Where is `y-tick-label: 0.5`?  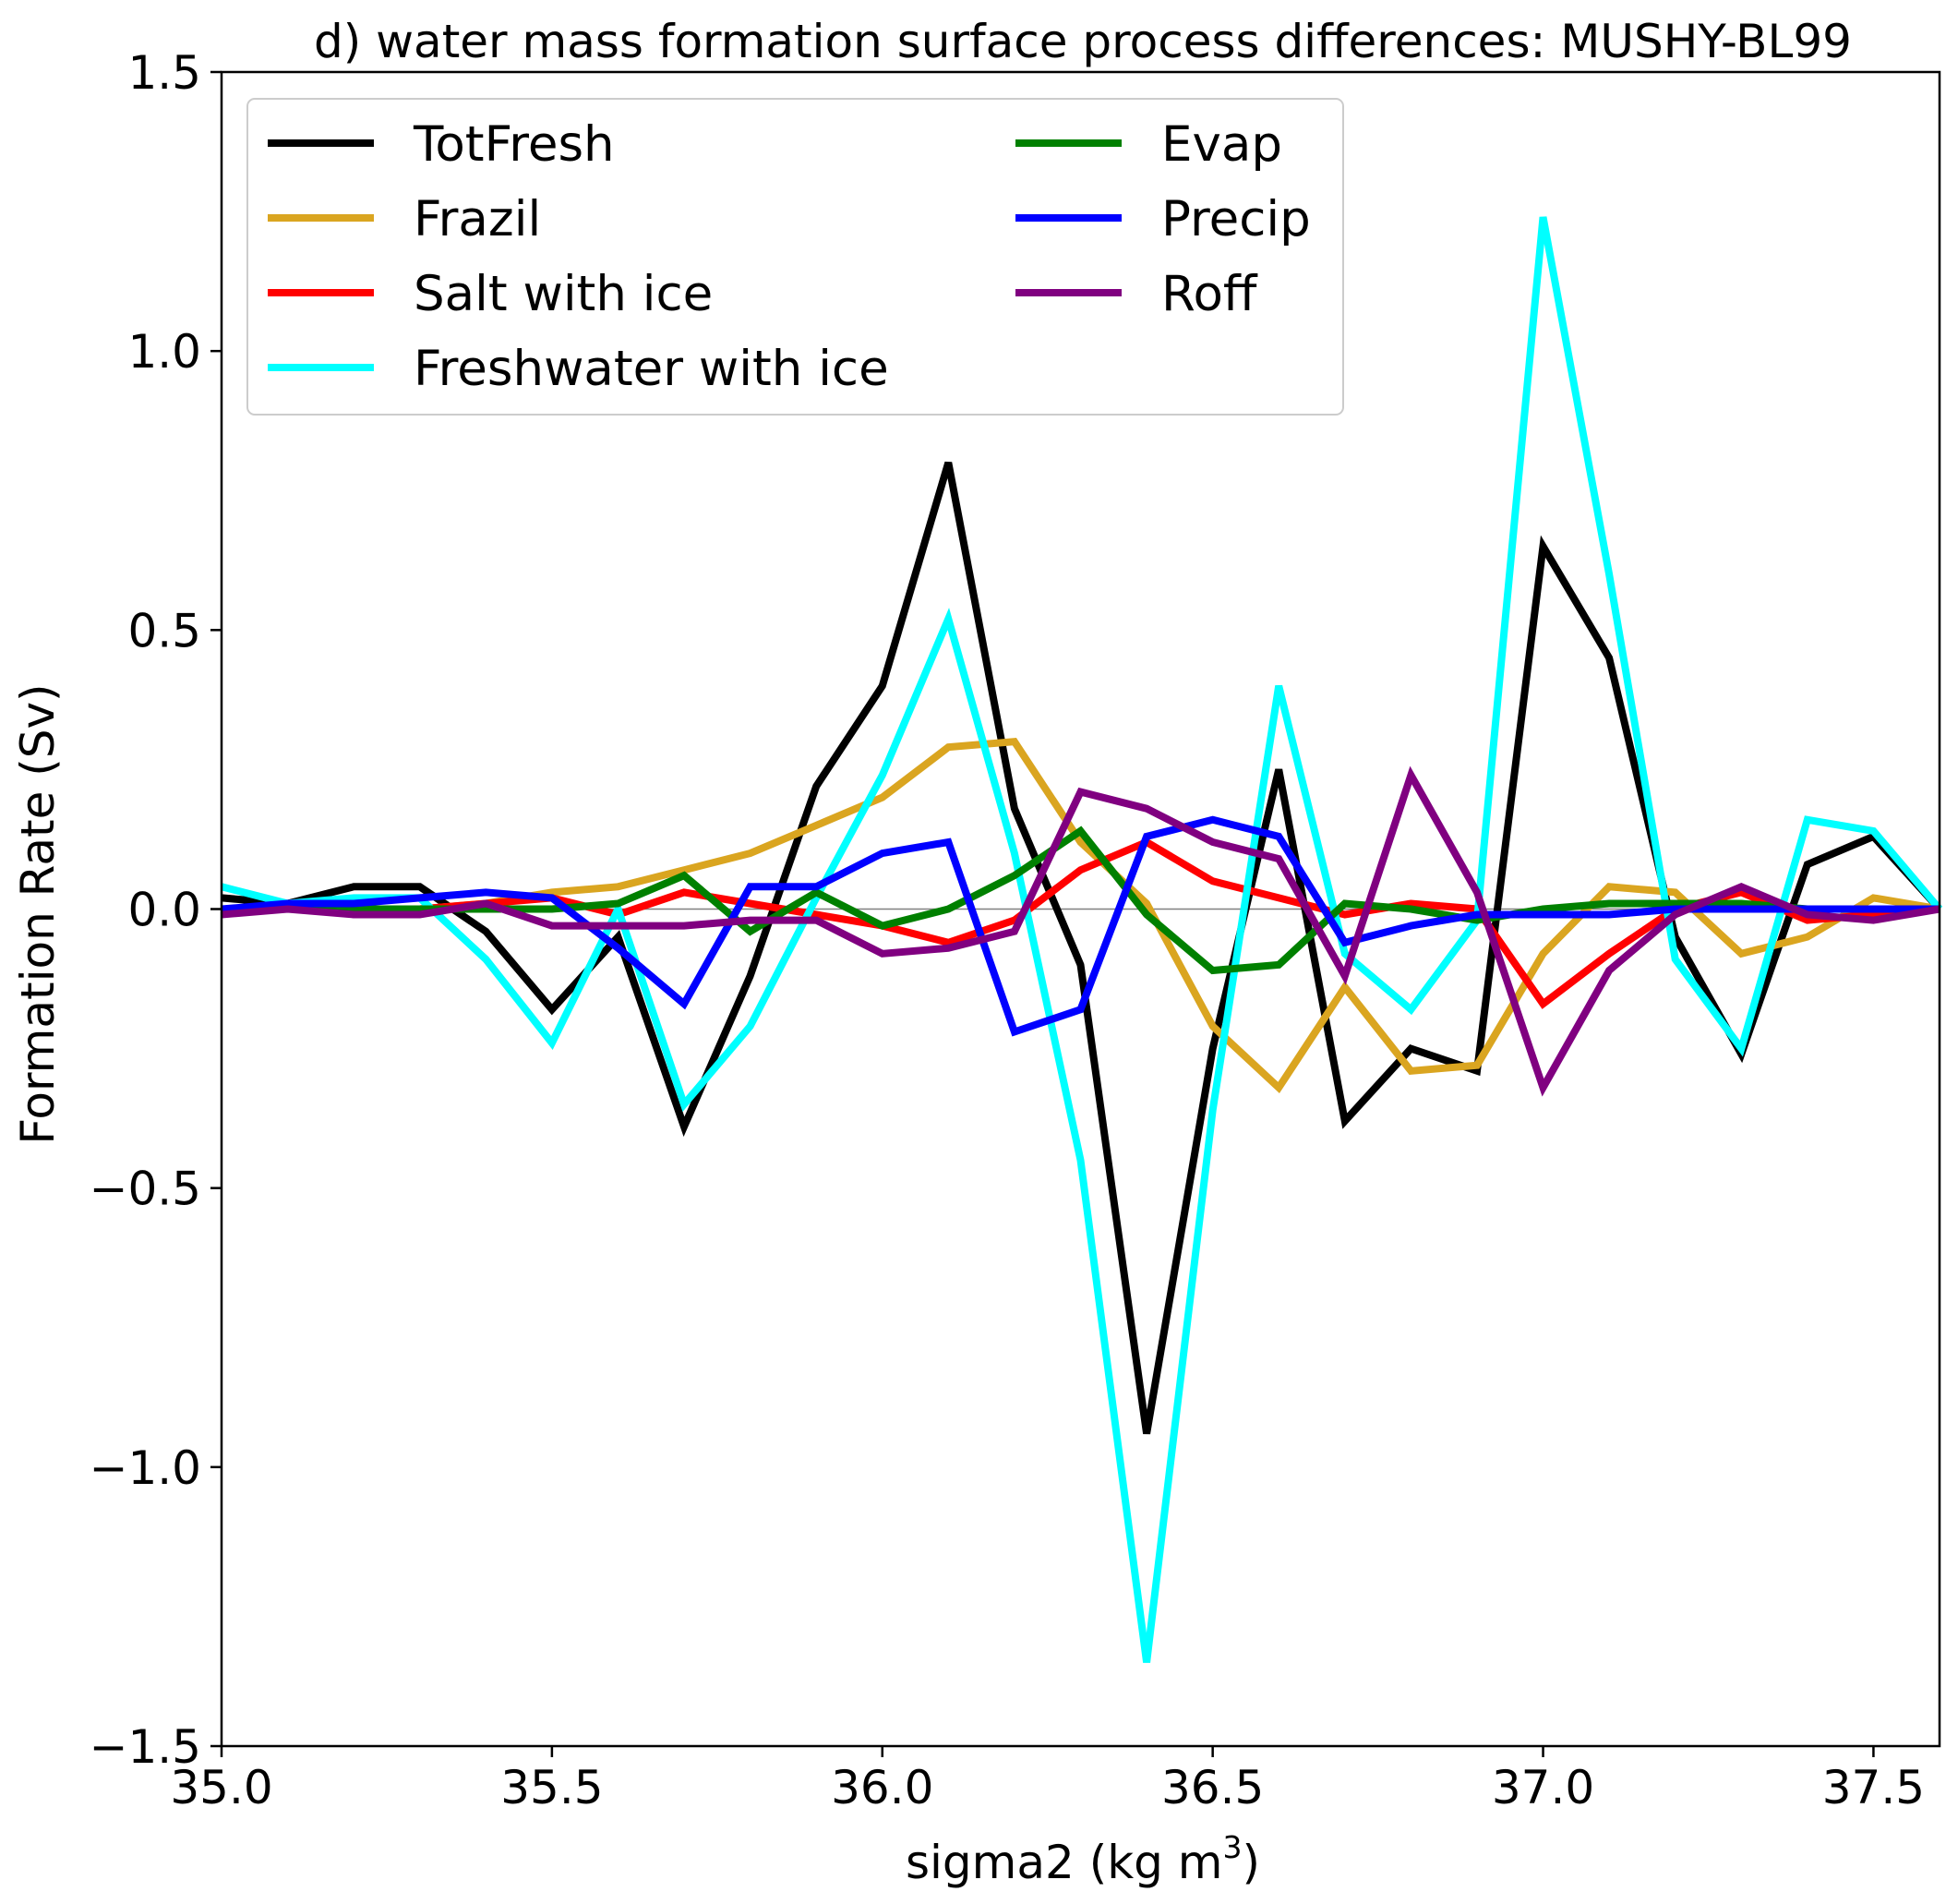
y-tick-label: 0.5 is located at coordinates (164, 630).